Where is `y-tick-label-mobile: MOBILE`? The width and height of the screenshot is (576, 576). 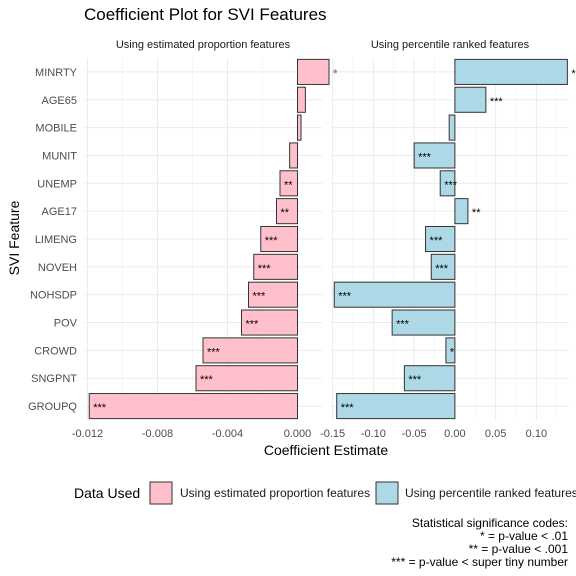 y-tick-label-mobile: MOBILE is located at coordinates (56, 129).